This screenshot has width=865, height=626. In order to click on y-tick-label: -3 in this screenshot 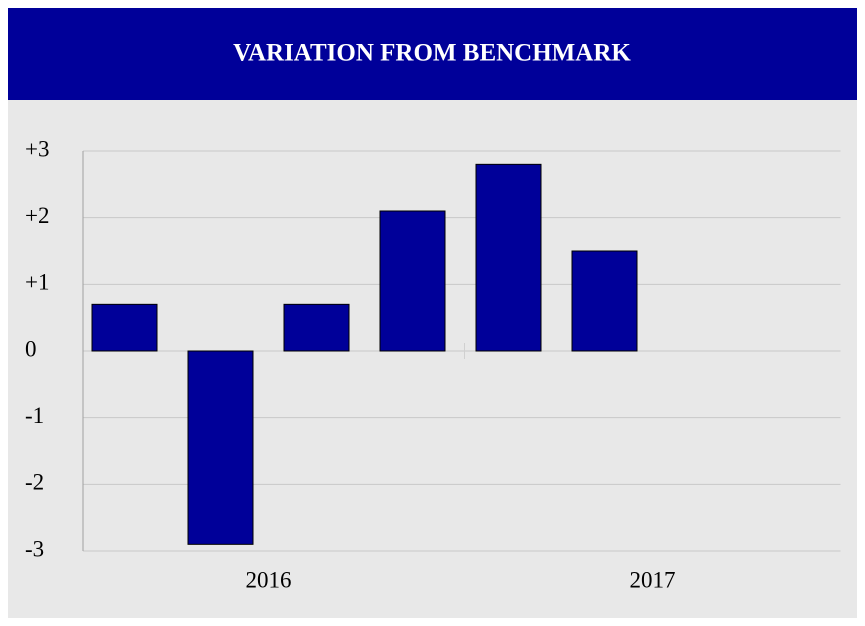, I will do `click(34, 548)`.